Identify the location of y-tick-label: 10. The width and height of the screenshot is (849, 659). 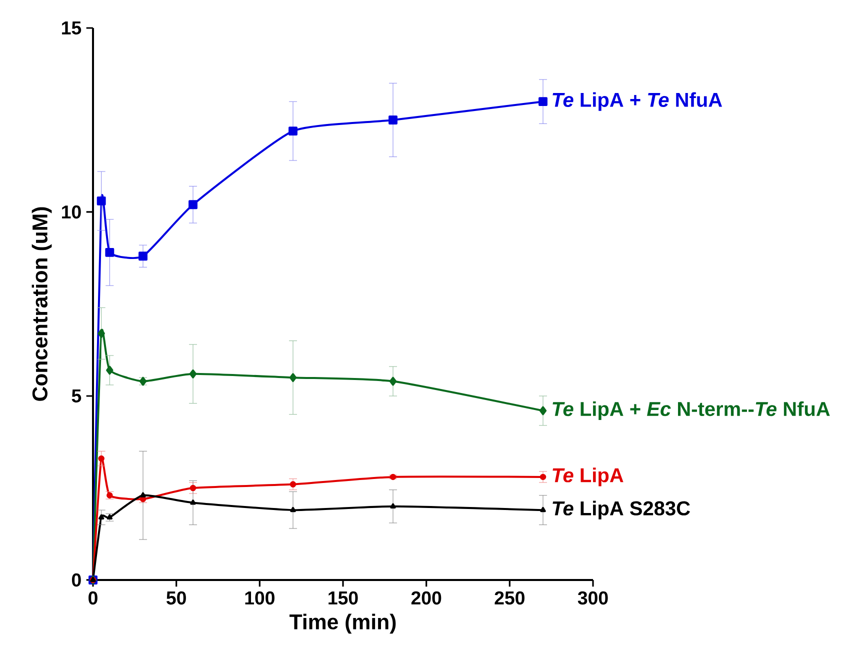
(71, 212).